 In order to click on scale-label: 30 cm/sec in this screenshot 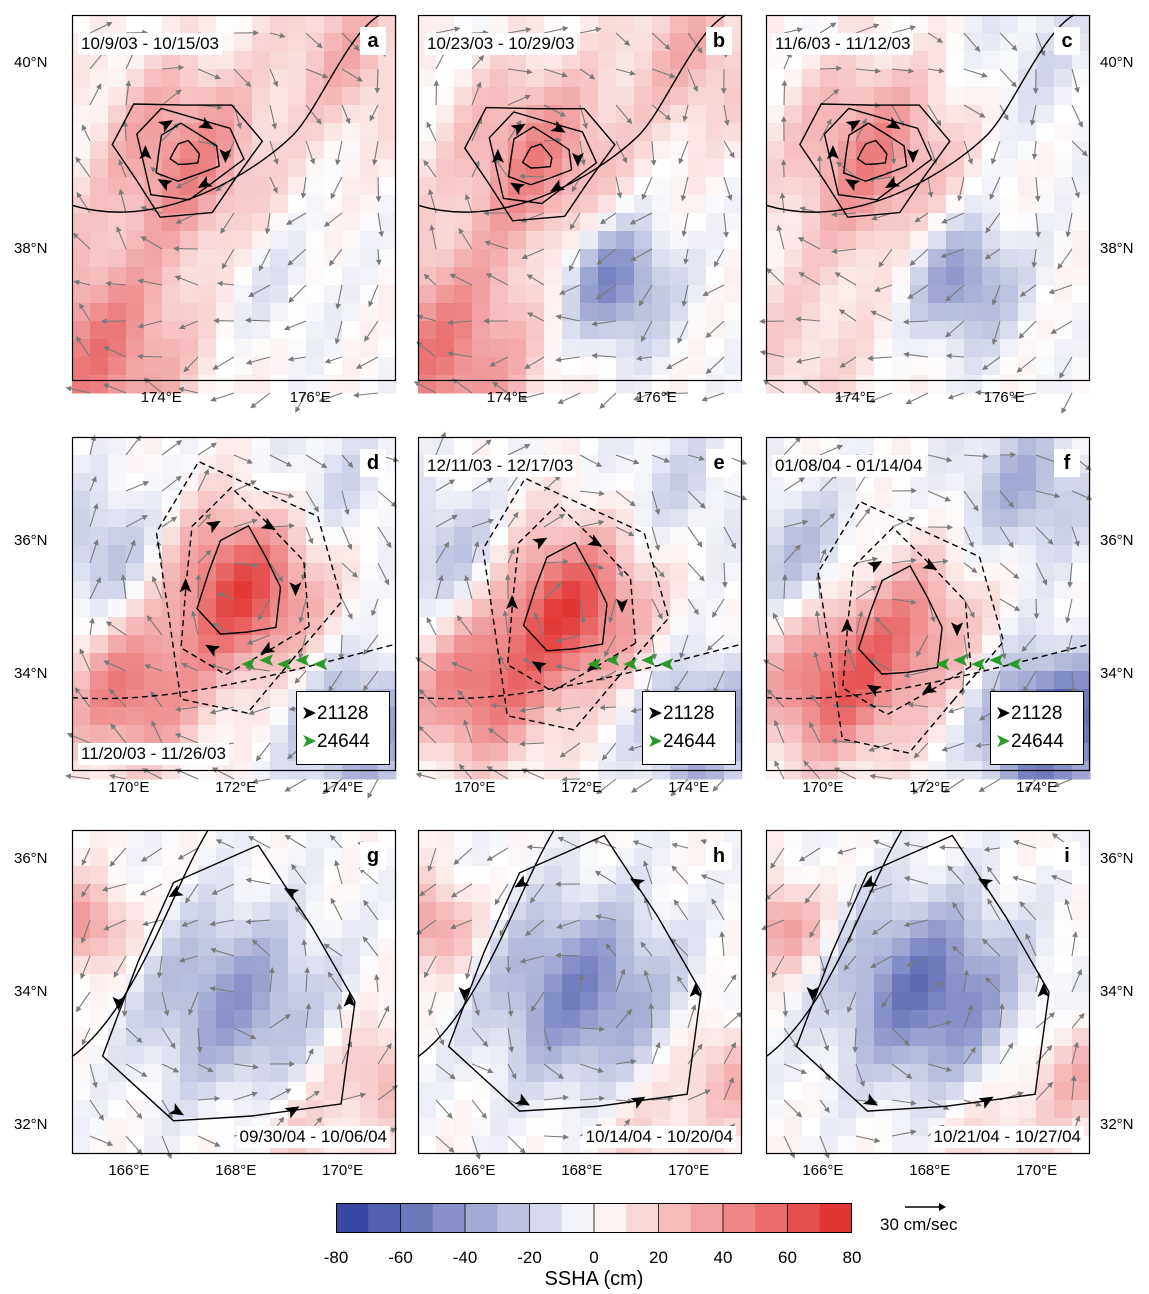, I will do `click(919, 1224)`.